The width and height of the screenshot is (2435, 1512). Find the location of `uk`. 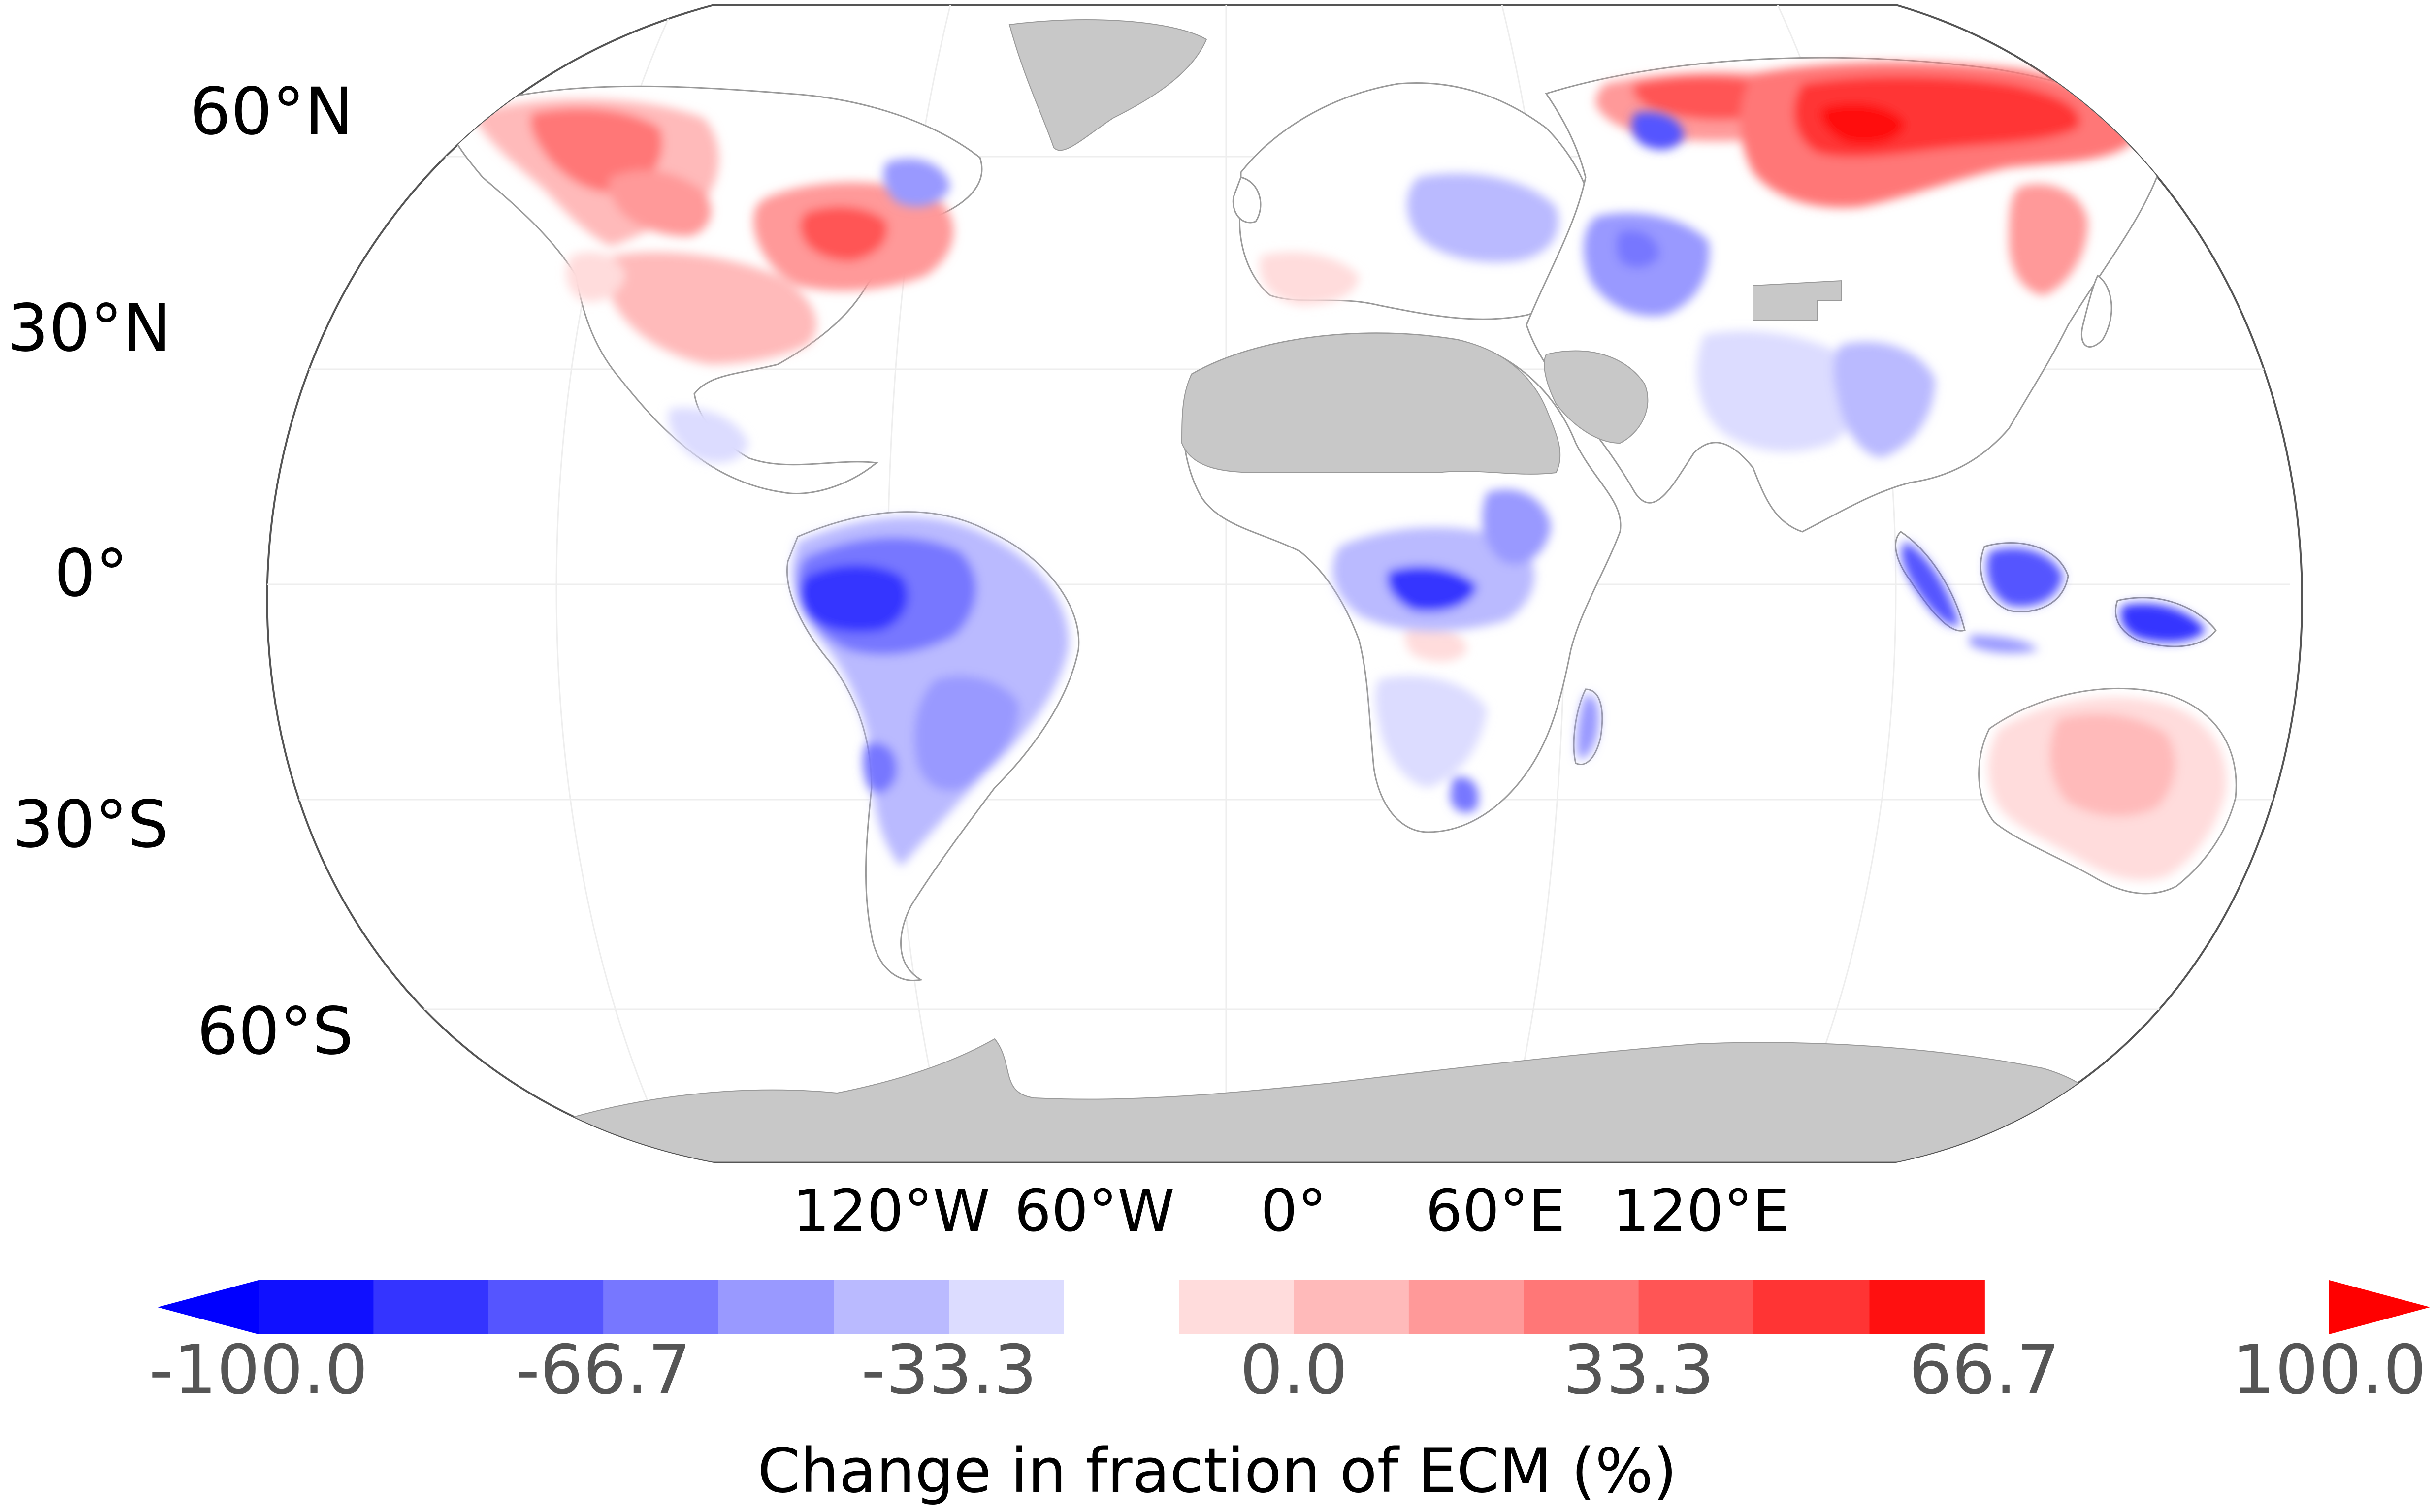

uk is located at coordinates (1247, 200).